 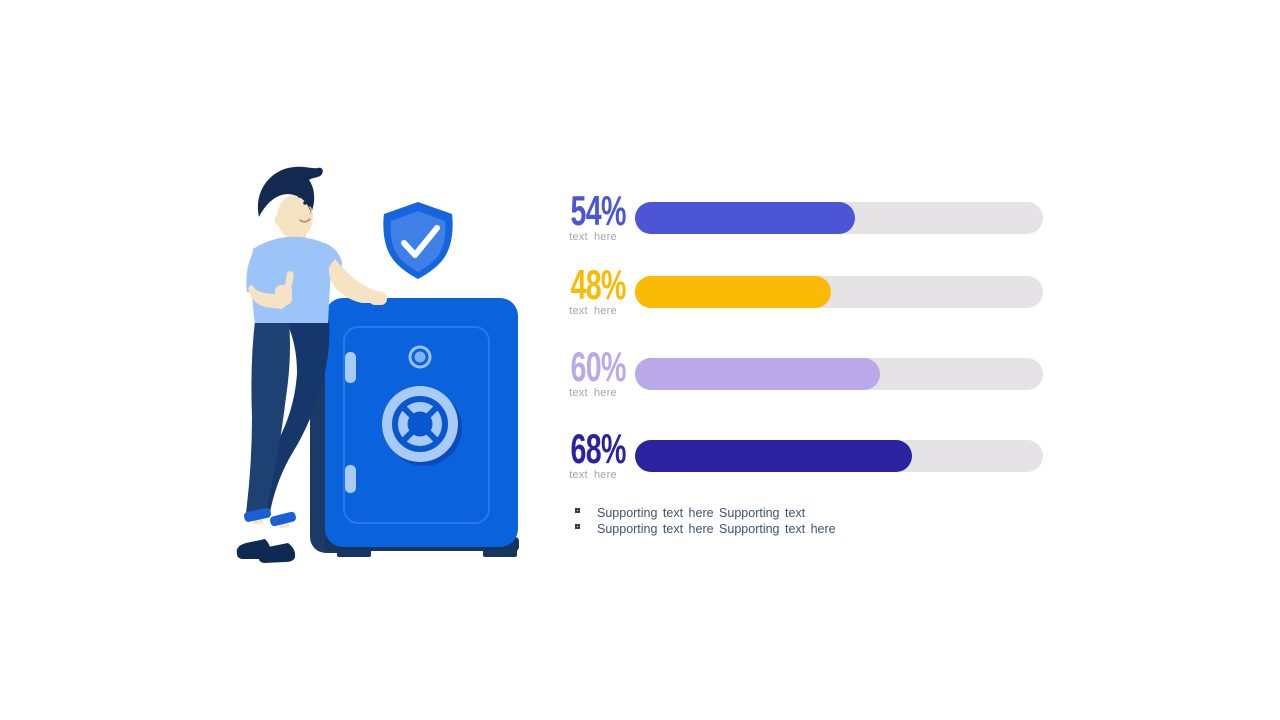 I want to click on bullet-text: Supporting text here Supporting text, so click(x=701, y=513).